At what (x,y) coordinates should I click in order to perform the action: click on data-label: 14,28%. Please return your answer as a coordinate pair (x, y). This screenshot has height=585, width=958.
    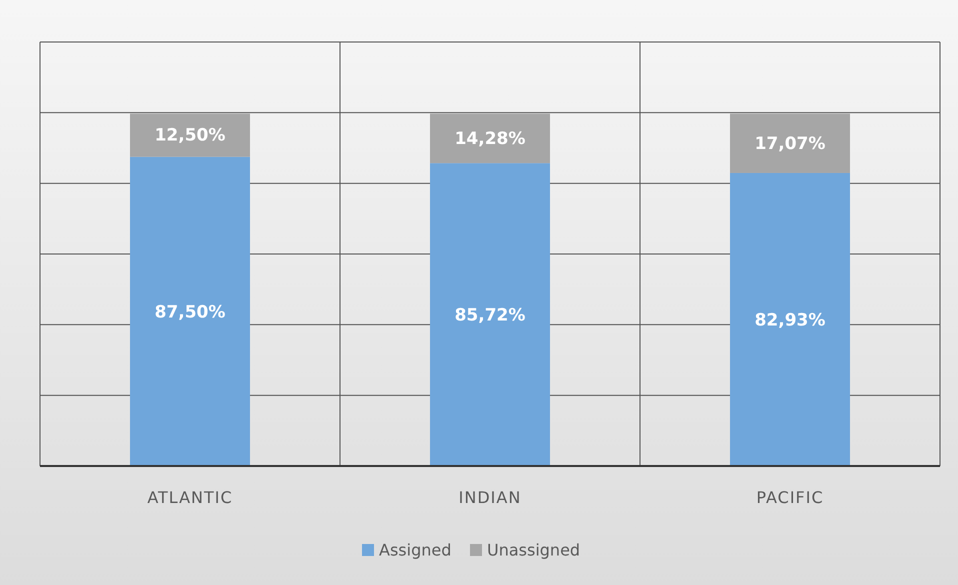
    Looking at the image, I should click on (490, 138).